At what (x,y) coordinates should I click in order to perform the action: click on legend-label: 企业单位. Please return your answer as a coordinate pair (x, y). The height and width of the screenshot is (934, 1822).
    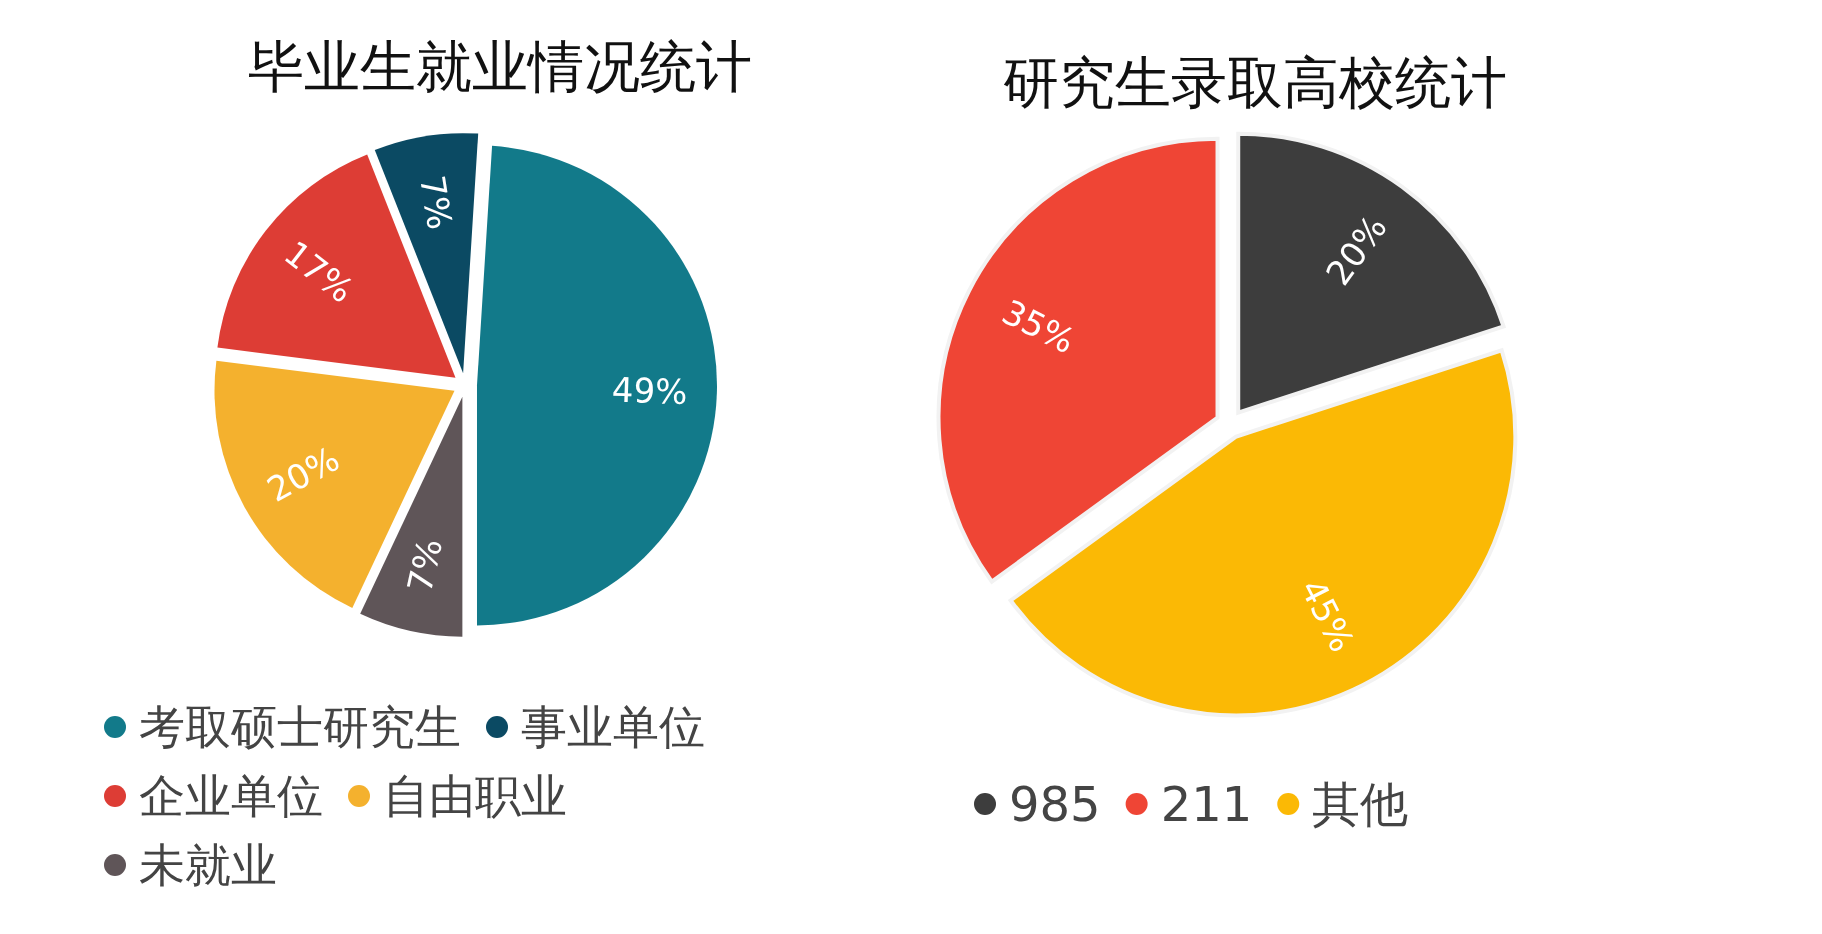
    Looking at the image, I should click on (231, 796).